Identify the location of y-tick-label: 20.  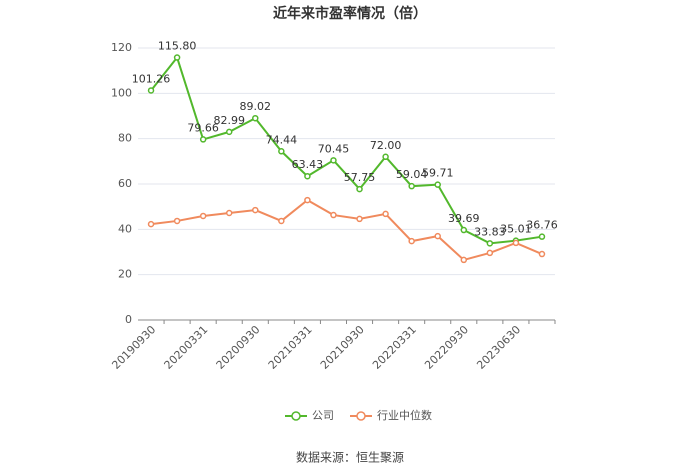
(125, 274).